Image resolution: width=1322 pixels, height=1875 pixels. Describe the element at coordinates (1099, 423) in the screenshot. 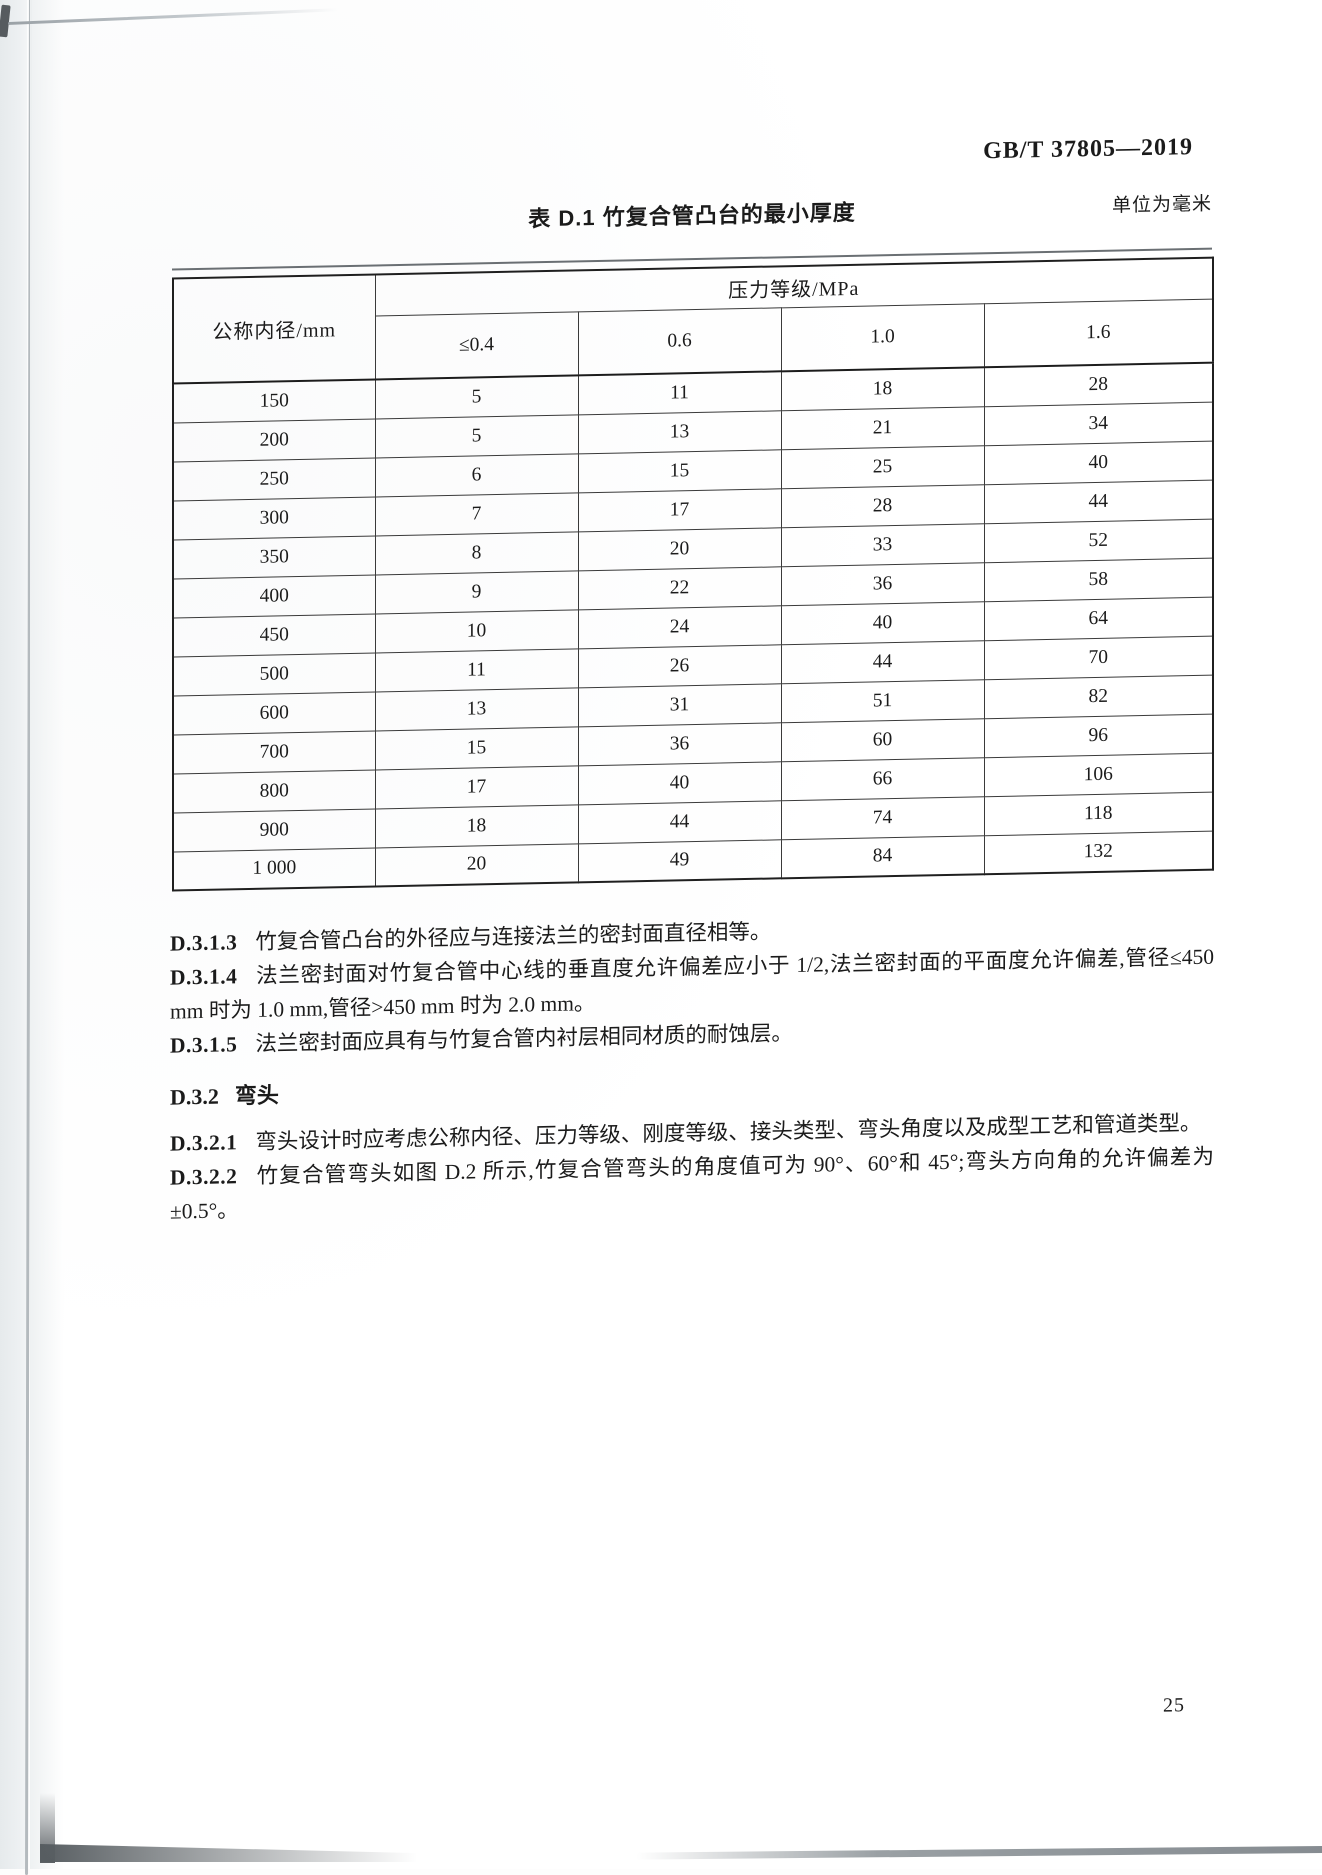

I see `thickness-value-cell: 34` at that location.